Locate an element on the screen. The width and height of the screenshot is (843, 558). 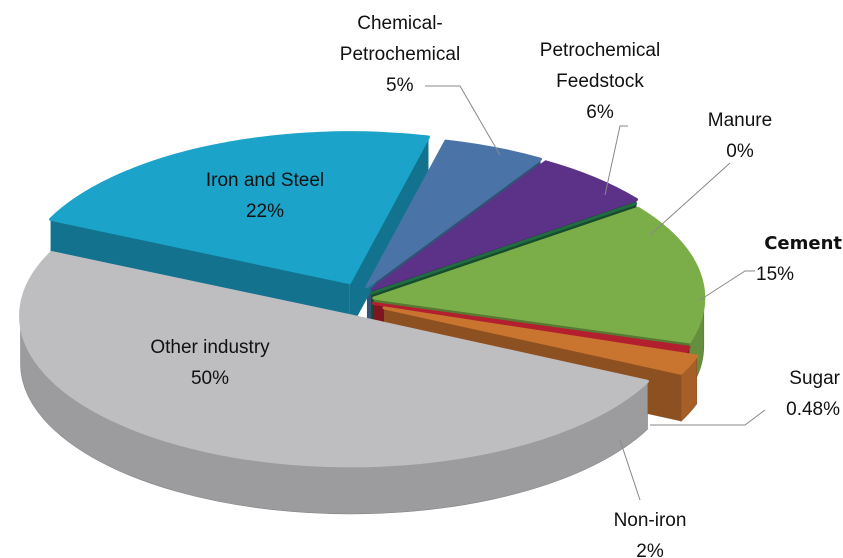
value-label: 6% is located at coordinates (600, 112).